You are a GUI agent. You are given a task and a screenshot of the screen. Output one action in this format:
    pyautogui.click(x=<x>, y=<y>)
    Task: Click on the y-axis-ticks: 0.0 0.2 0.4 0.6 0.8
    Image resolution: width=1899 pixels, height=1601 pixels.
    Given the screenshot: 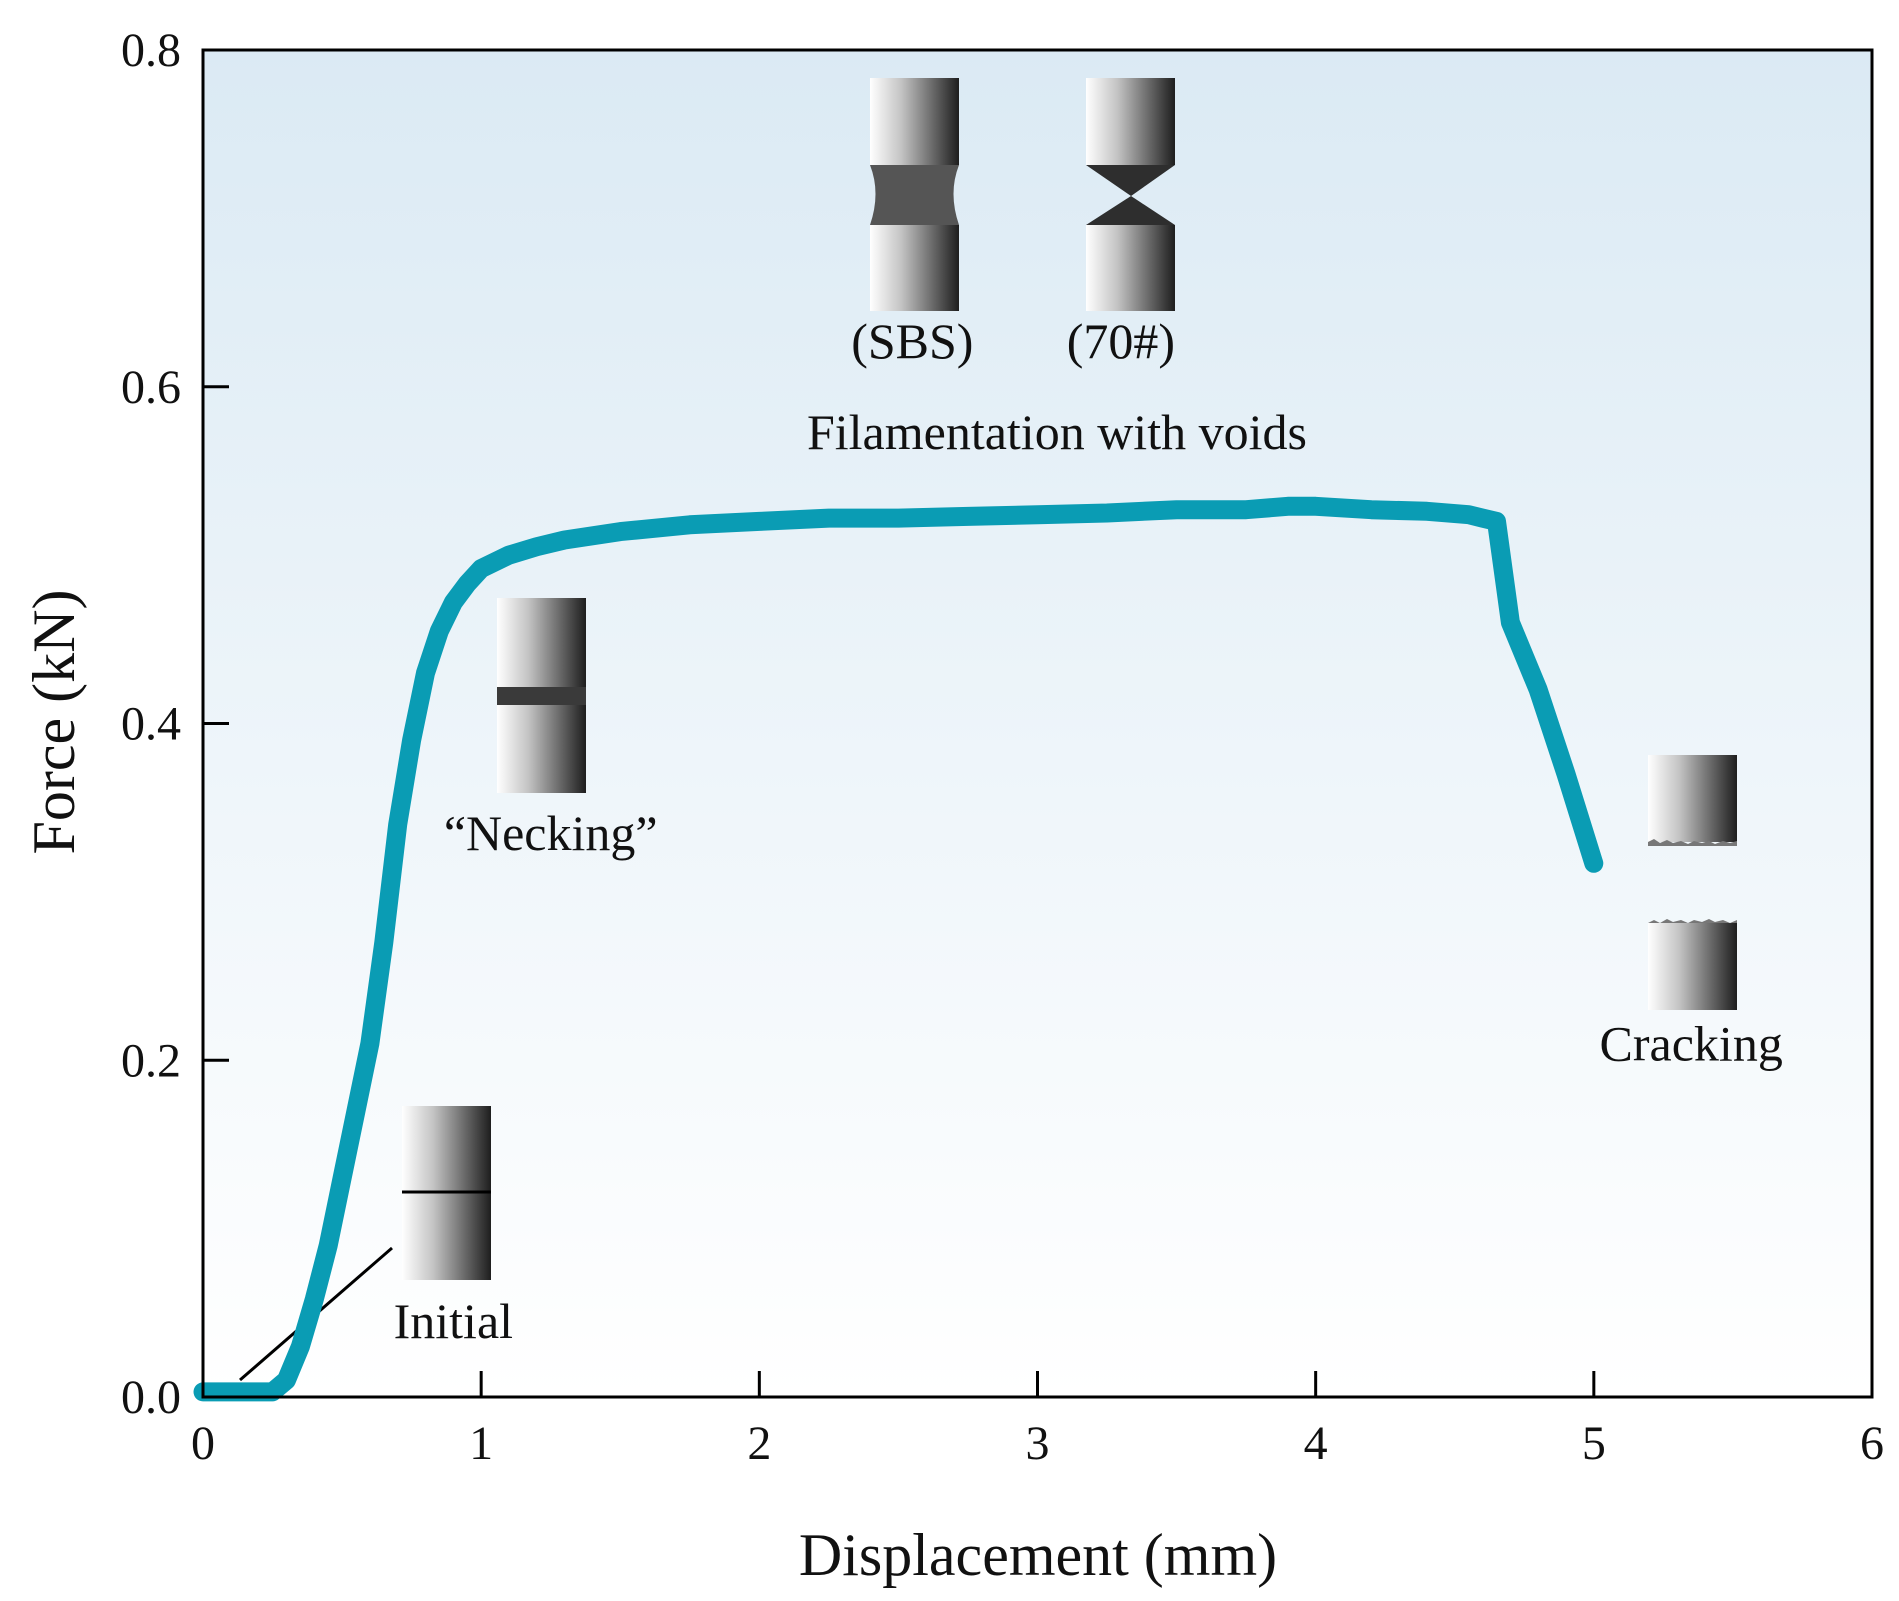 What is the action you would take?
    pyautogui.click(x=175, y=724)
    